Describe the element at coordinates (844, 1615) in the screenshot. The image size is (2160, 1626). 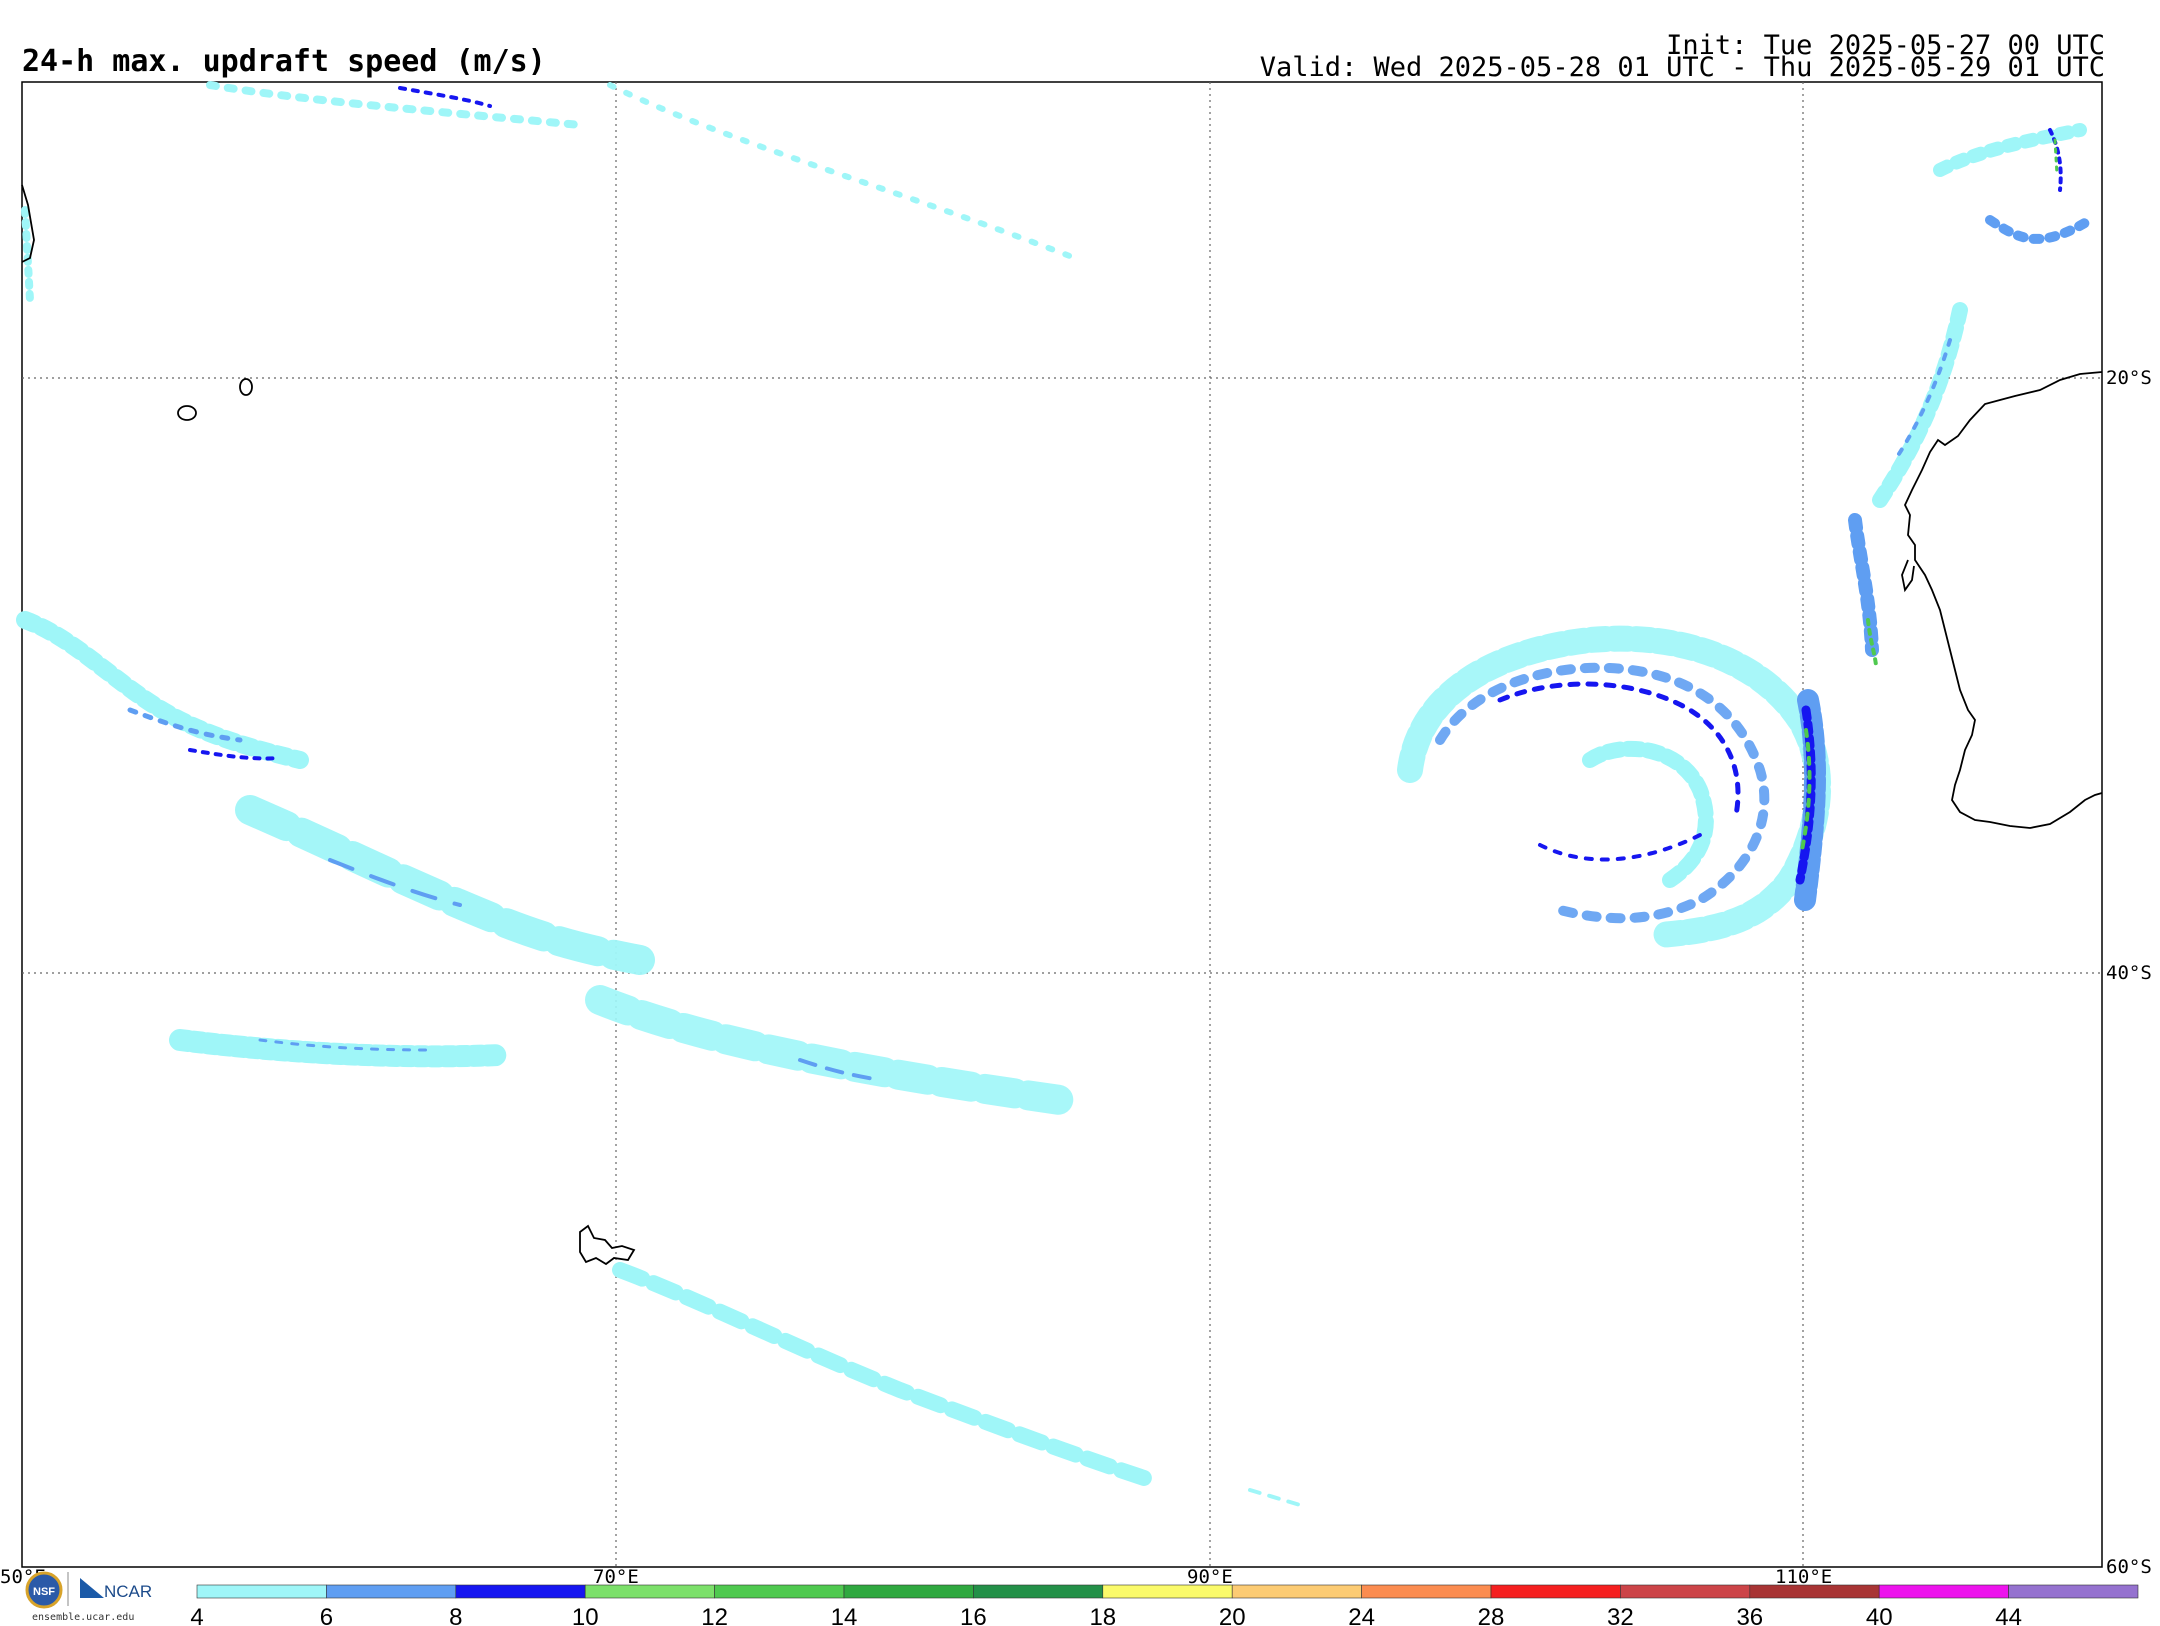
I see `colorbar-tick-label: 14` at that location.